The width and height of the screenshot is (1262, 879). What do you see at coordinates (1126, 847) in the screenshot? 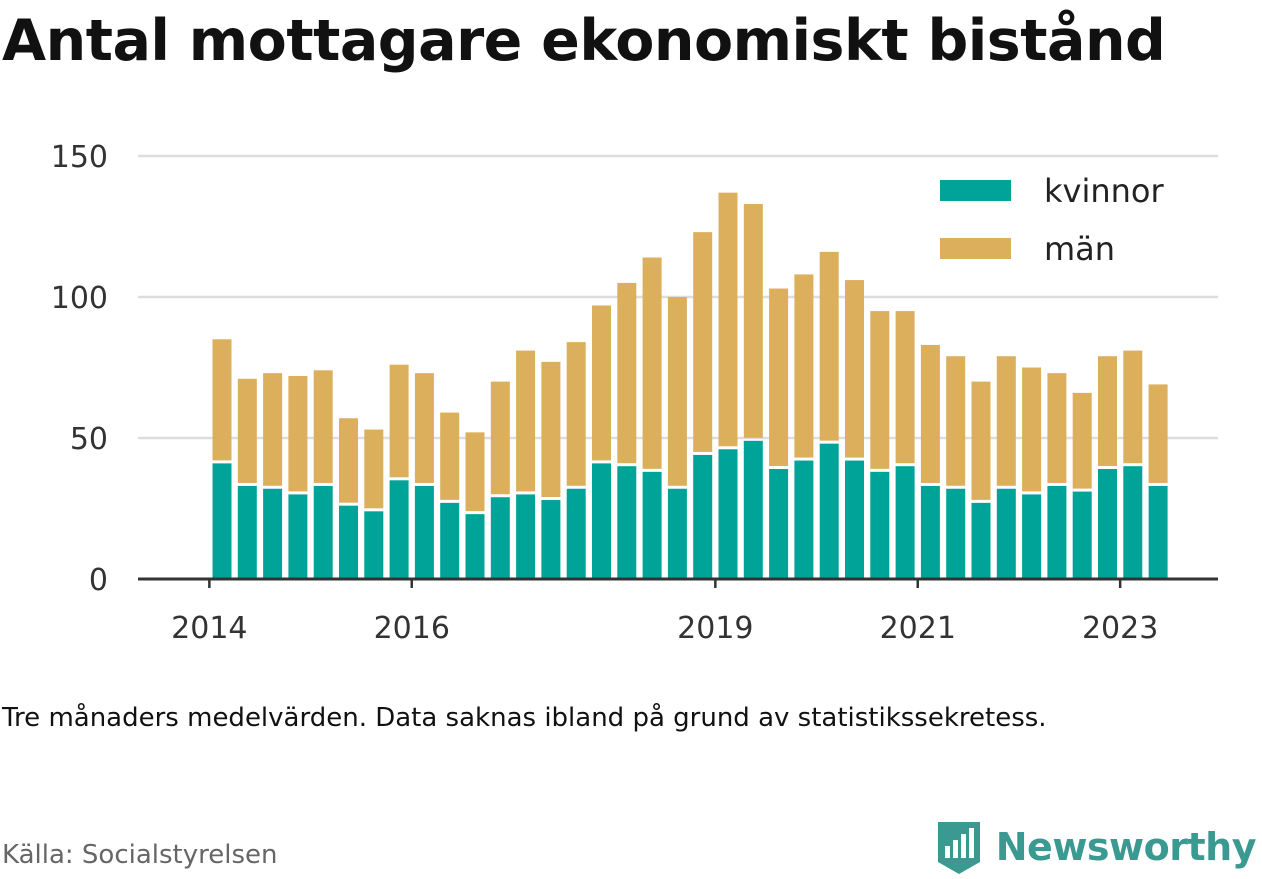
I see `brand-name: Newsworthy` at bounding box center [1126, 847].